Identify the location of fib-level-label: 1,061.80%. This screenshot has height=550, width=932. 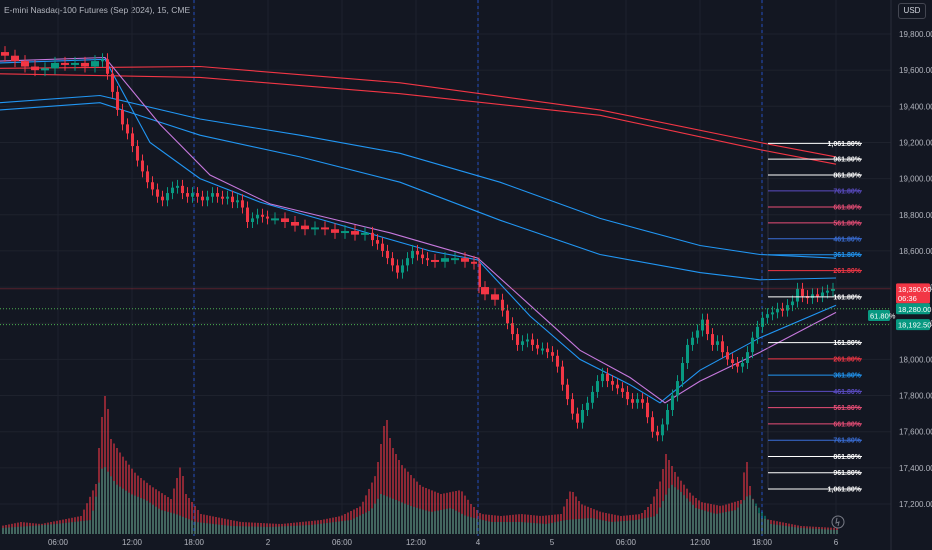
(845, 144).